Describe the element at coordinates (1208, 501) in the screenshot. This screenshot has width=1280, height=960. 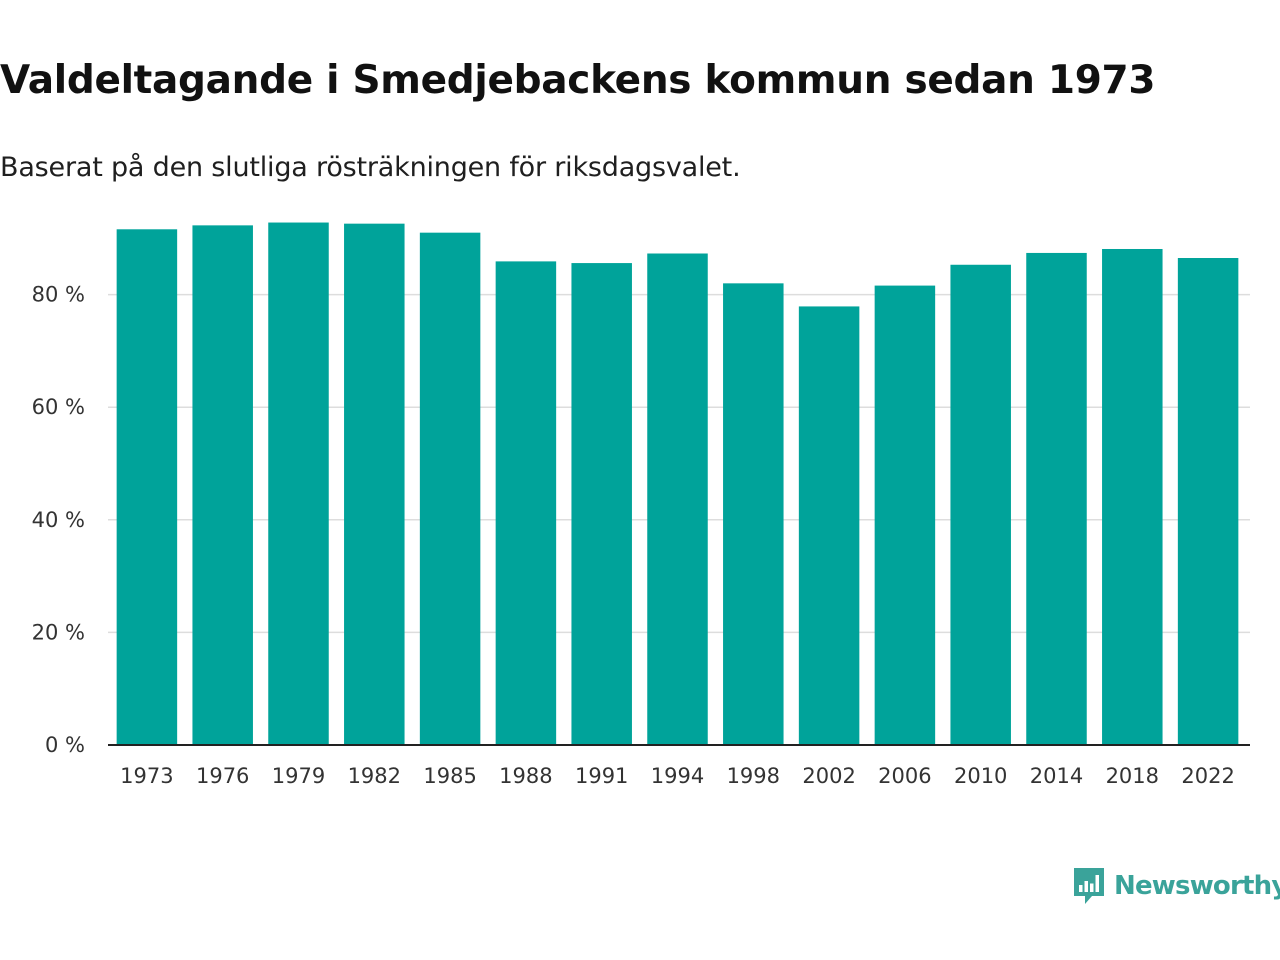
I see `bar-2022` at that location.